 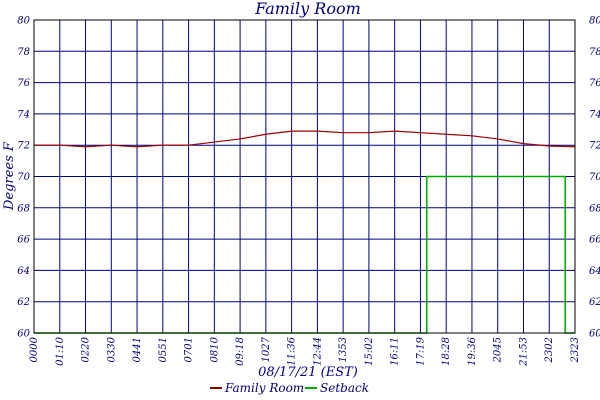 What do you see at coordinates (23, 334) in the screenshot?
I see `y-tick-label-left: 60` at bounding box center [23, 334].